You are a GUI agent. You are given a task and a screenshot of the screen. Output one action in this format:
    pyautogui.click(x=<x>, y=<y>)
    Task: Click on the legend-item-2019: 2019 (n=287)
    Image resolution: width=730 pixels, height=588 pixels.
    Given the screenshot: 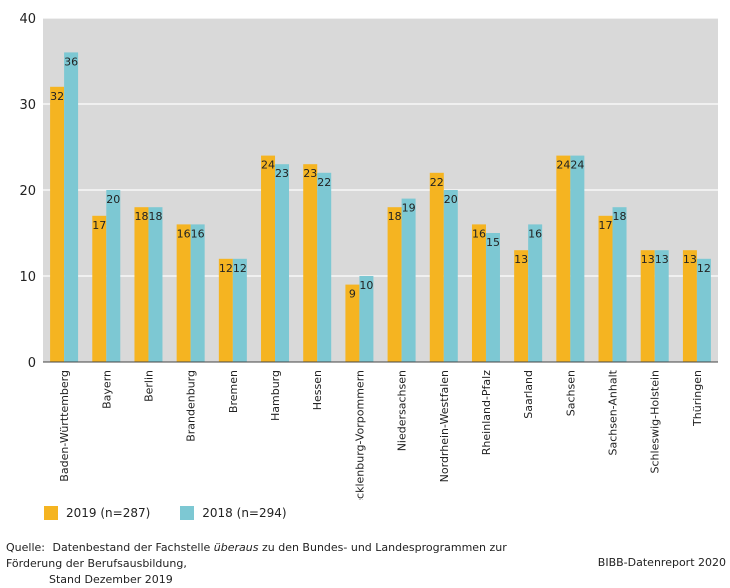 What is the action you would take?
    pyautogui.click(x=97, y=513)
    